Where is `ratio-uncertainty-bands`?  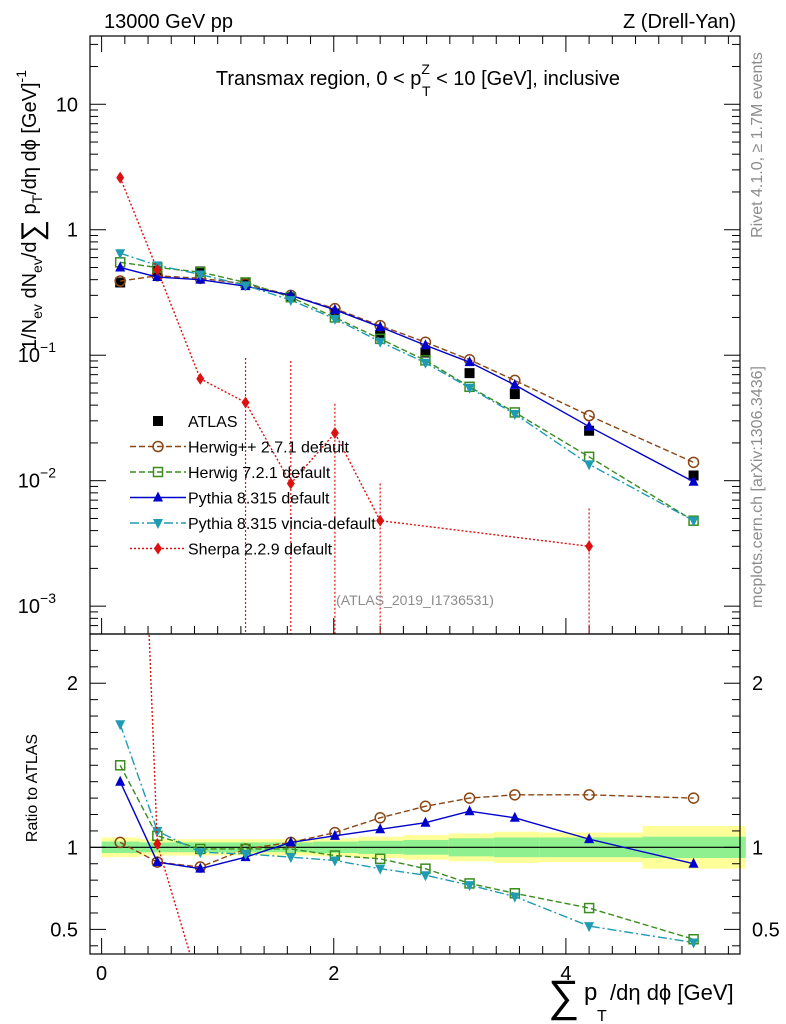 ratio-uncertainty-bands is located at coordinates (418, 847).